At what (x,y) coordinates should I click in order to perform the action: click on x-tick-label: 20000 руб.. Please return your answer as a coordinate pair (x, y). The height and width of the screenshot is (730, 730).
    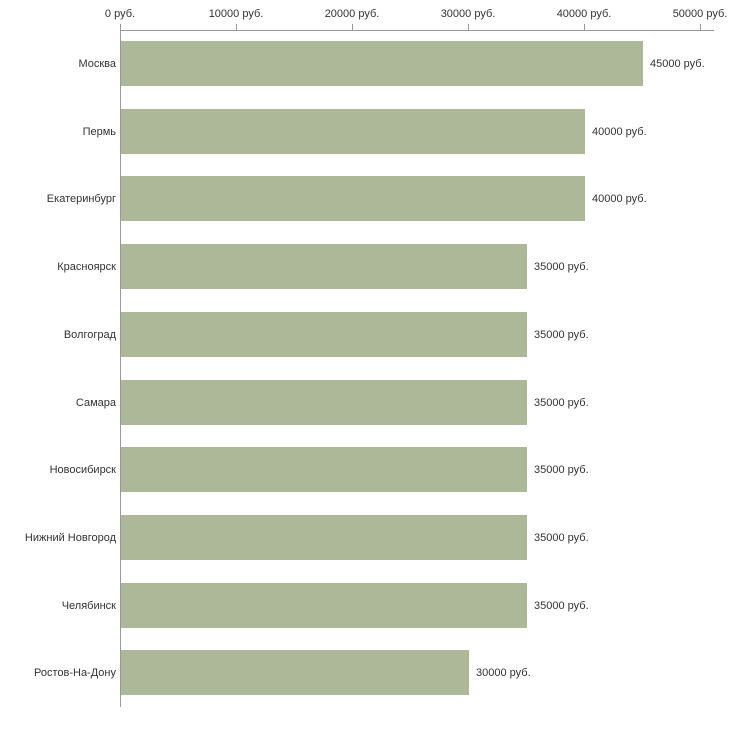
    Looking at the image, I should click on (352, 14).